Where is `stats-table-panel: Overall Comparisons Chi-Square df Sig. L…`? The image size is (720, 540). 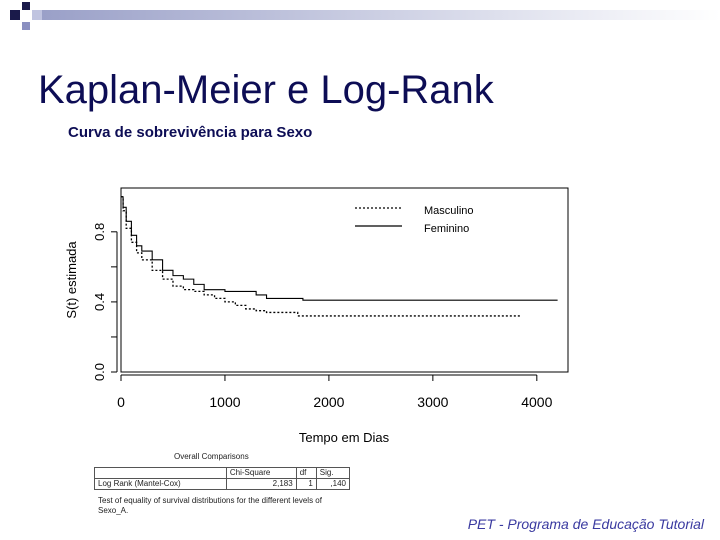 stats-table-panel: Overall Comparisons Chi-Square df Sig. L… is located at coordinates (224, 487).